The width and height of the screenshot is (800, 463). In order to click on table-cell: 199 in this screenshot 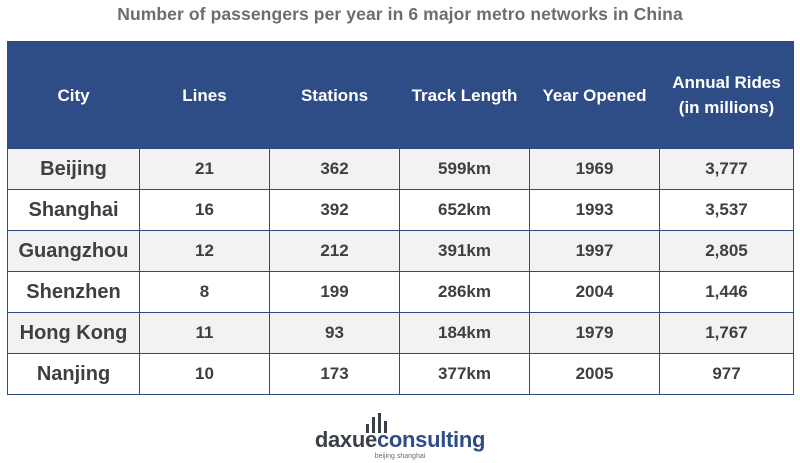, I will do `click(334, 292)`.